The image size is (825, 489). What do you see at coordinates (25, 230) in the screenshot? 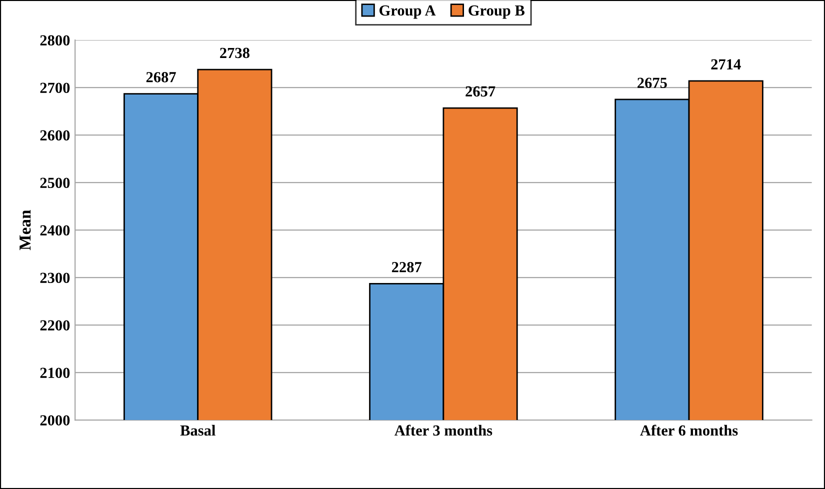
I see `y-axis-title: Mean` at bounding box center [25, 230].